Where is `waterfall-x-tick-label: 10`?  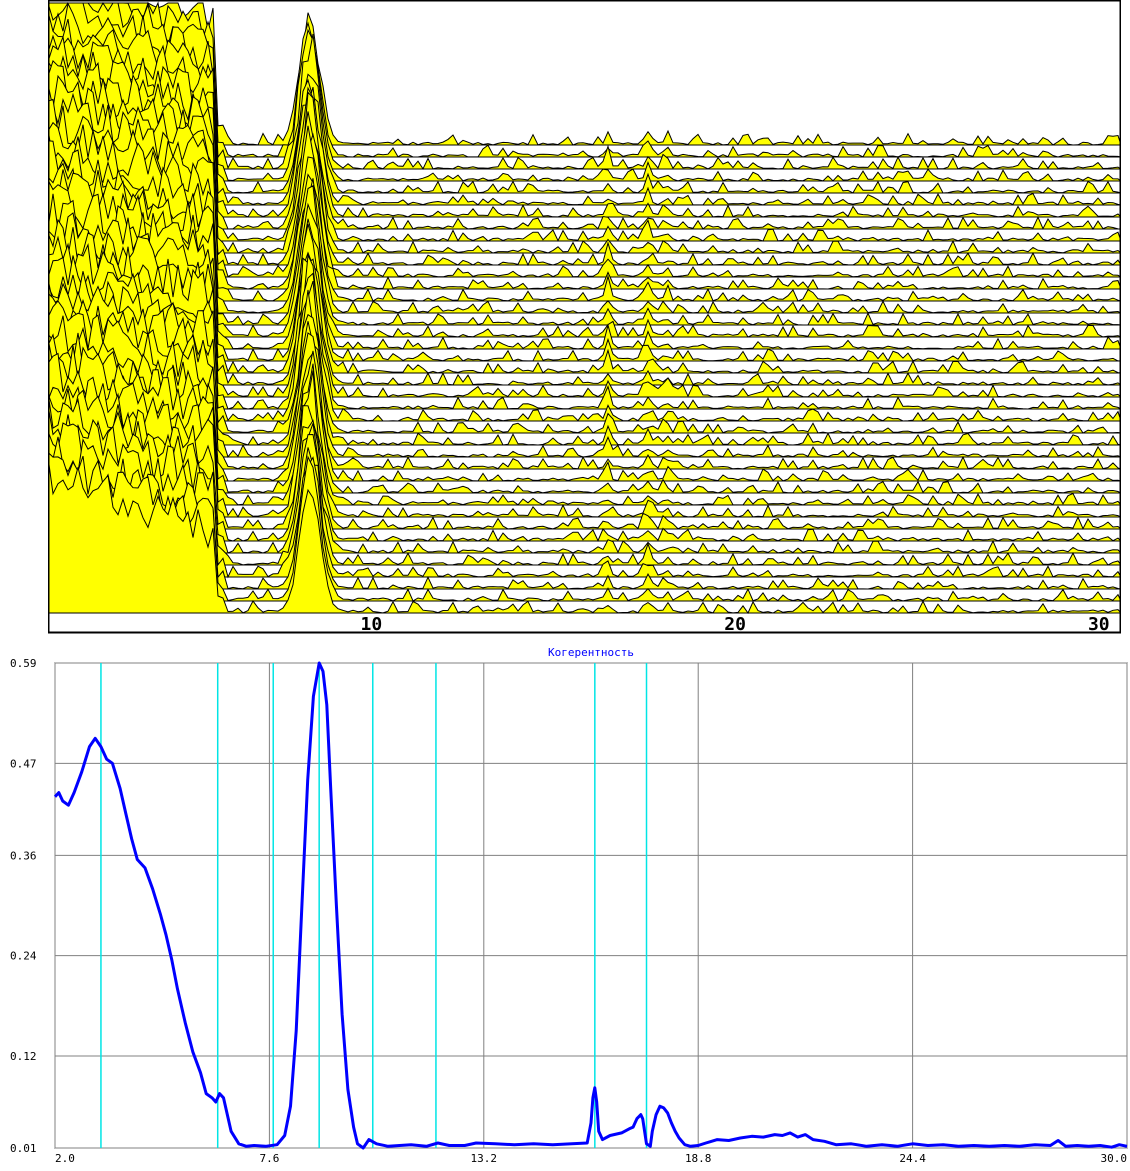
waterfall-x-tick-label: 10 is located at coordinates (372, 624).